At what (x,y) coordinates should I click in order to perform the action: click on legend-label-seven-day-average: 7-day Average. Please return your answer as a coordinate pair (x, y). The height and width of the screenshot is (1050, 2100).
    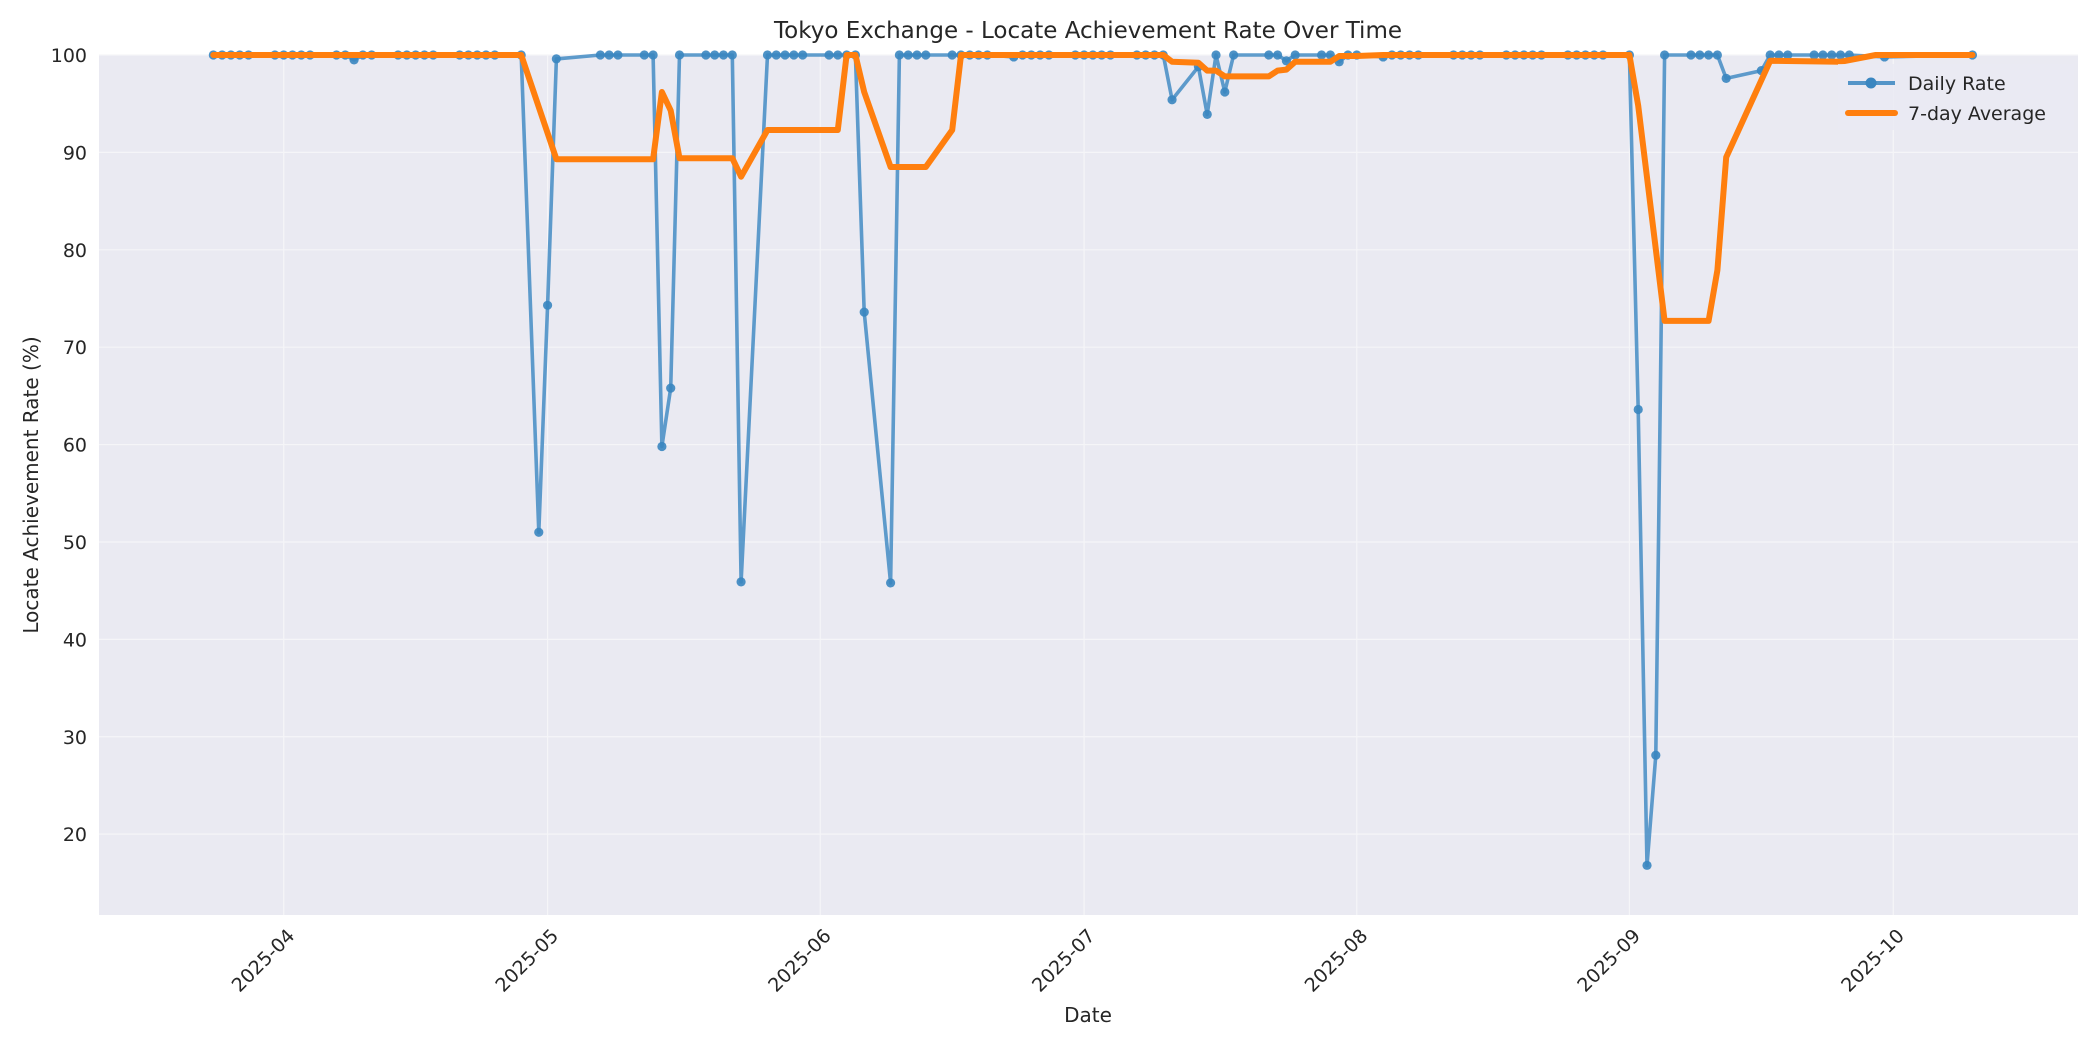
    Looking at the image, I should click on (1977, 114).